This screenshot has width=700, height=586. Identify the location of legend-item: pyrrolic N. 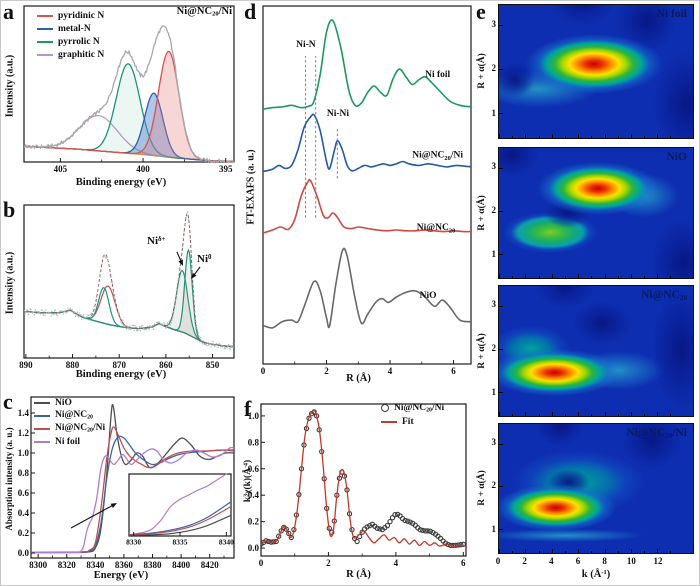
(70, 41).